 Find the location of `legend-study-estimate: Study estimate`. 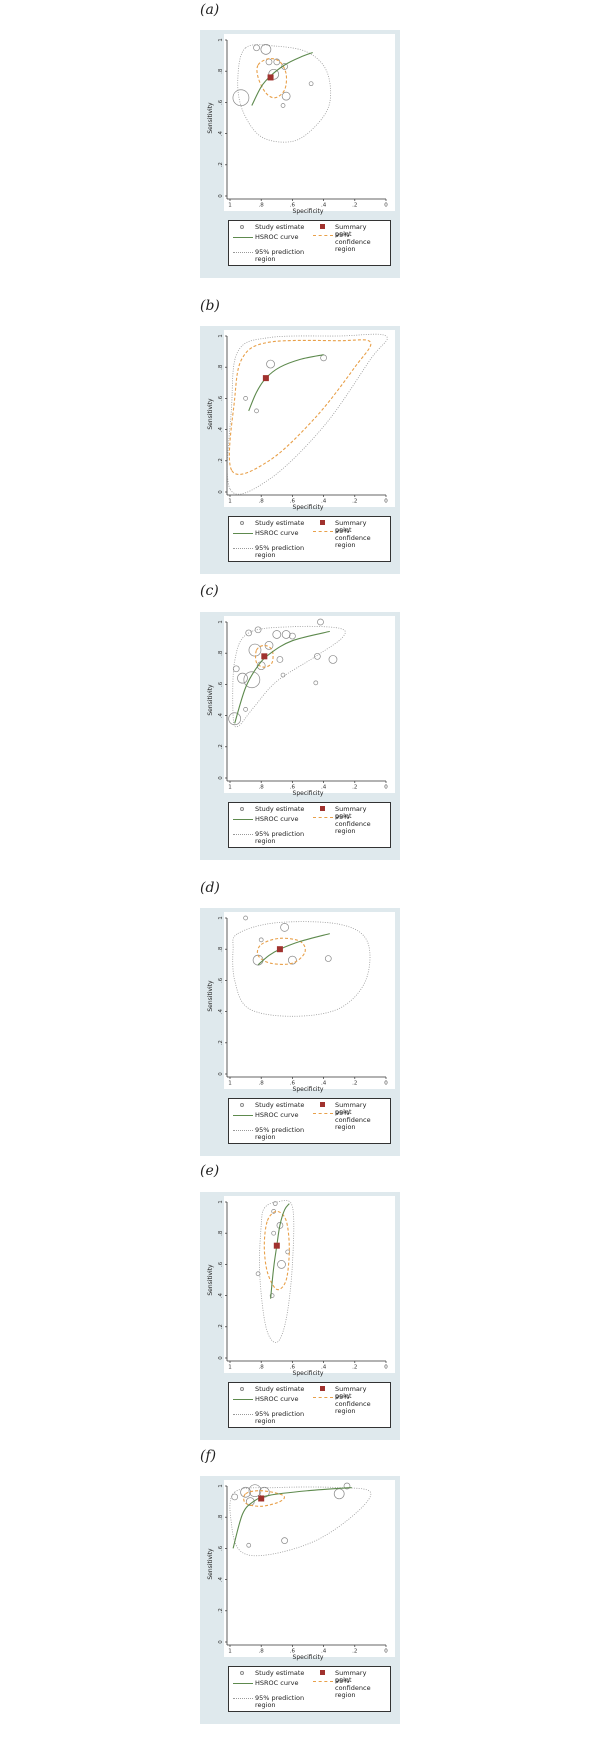

legend-study-estimate: Study estimate is located at coordinates (280, 523).